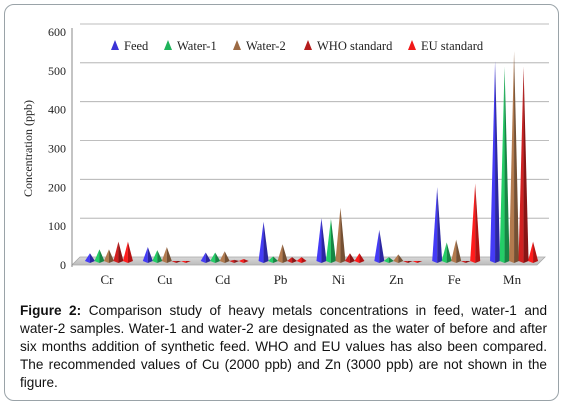  What do you see at coordinates (107, 279) in the screenshot?
I see `x-tick-label: Cr` at bounding box center [107, 279].